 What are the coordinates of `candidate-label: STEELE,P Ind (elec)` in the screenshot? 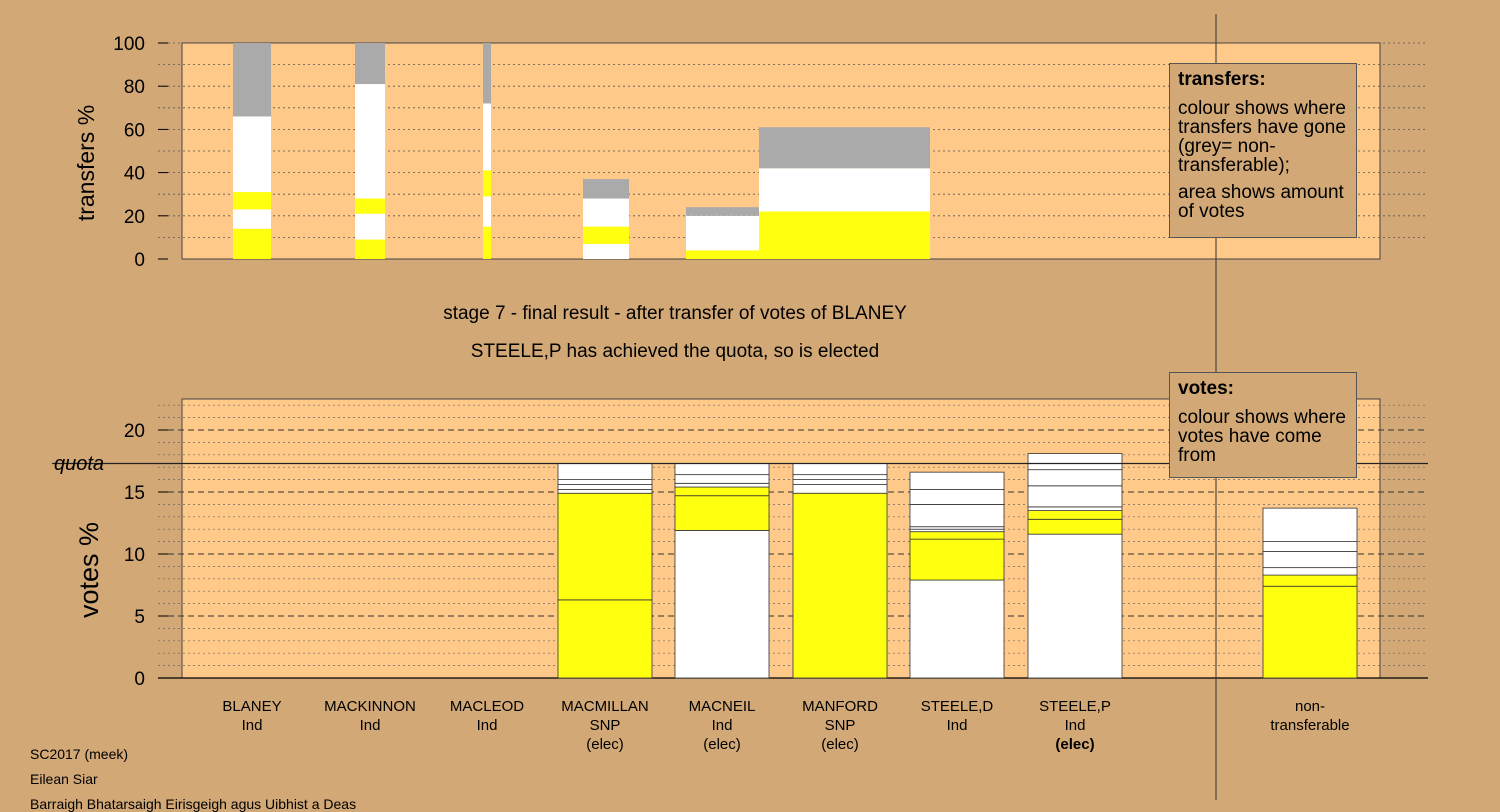 It's located at (1075, 725).